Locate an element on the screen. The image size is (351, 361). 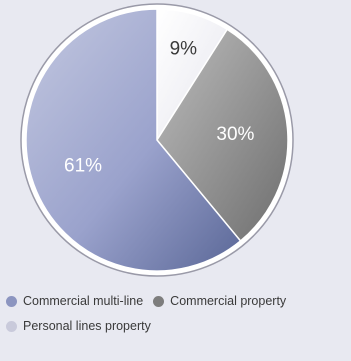
legend-label: Commercial multi-line is located at coordinates (83, 301).